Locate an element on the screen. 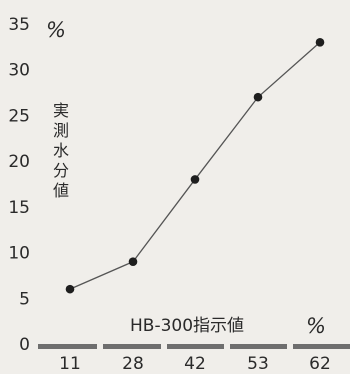 Image resolution: width=350 pixels, height=374 pixels. x-axis is located at coordinates (194, 346).